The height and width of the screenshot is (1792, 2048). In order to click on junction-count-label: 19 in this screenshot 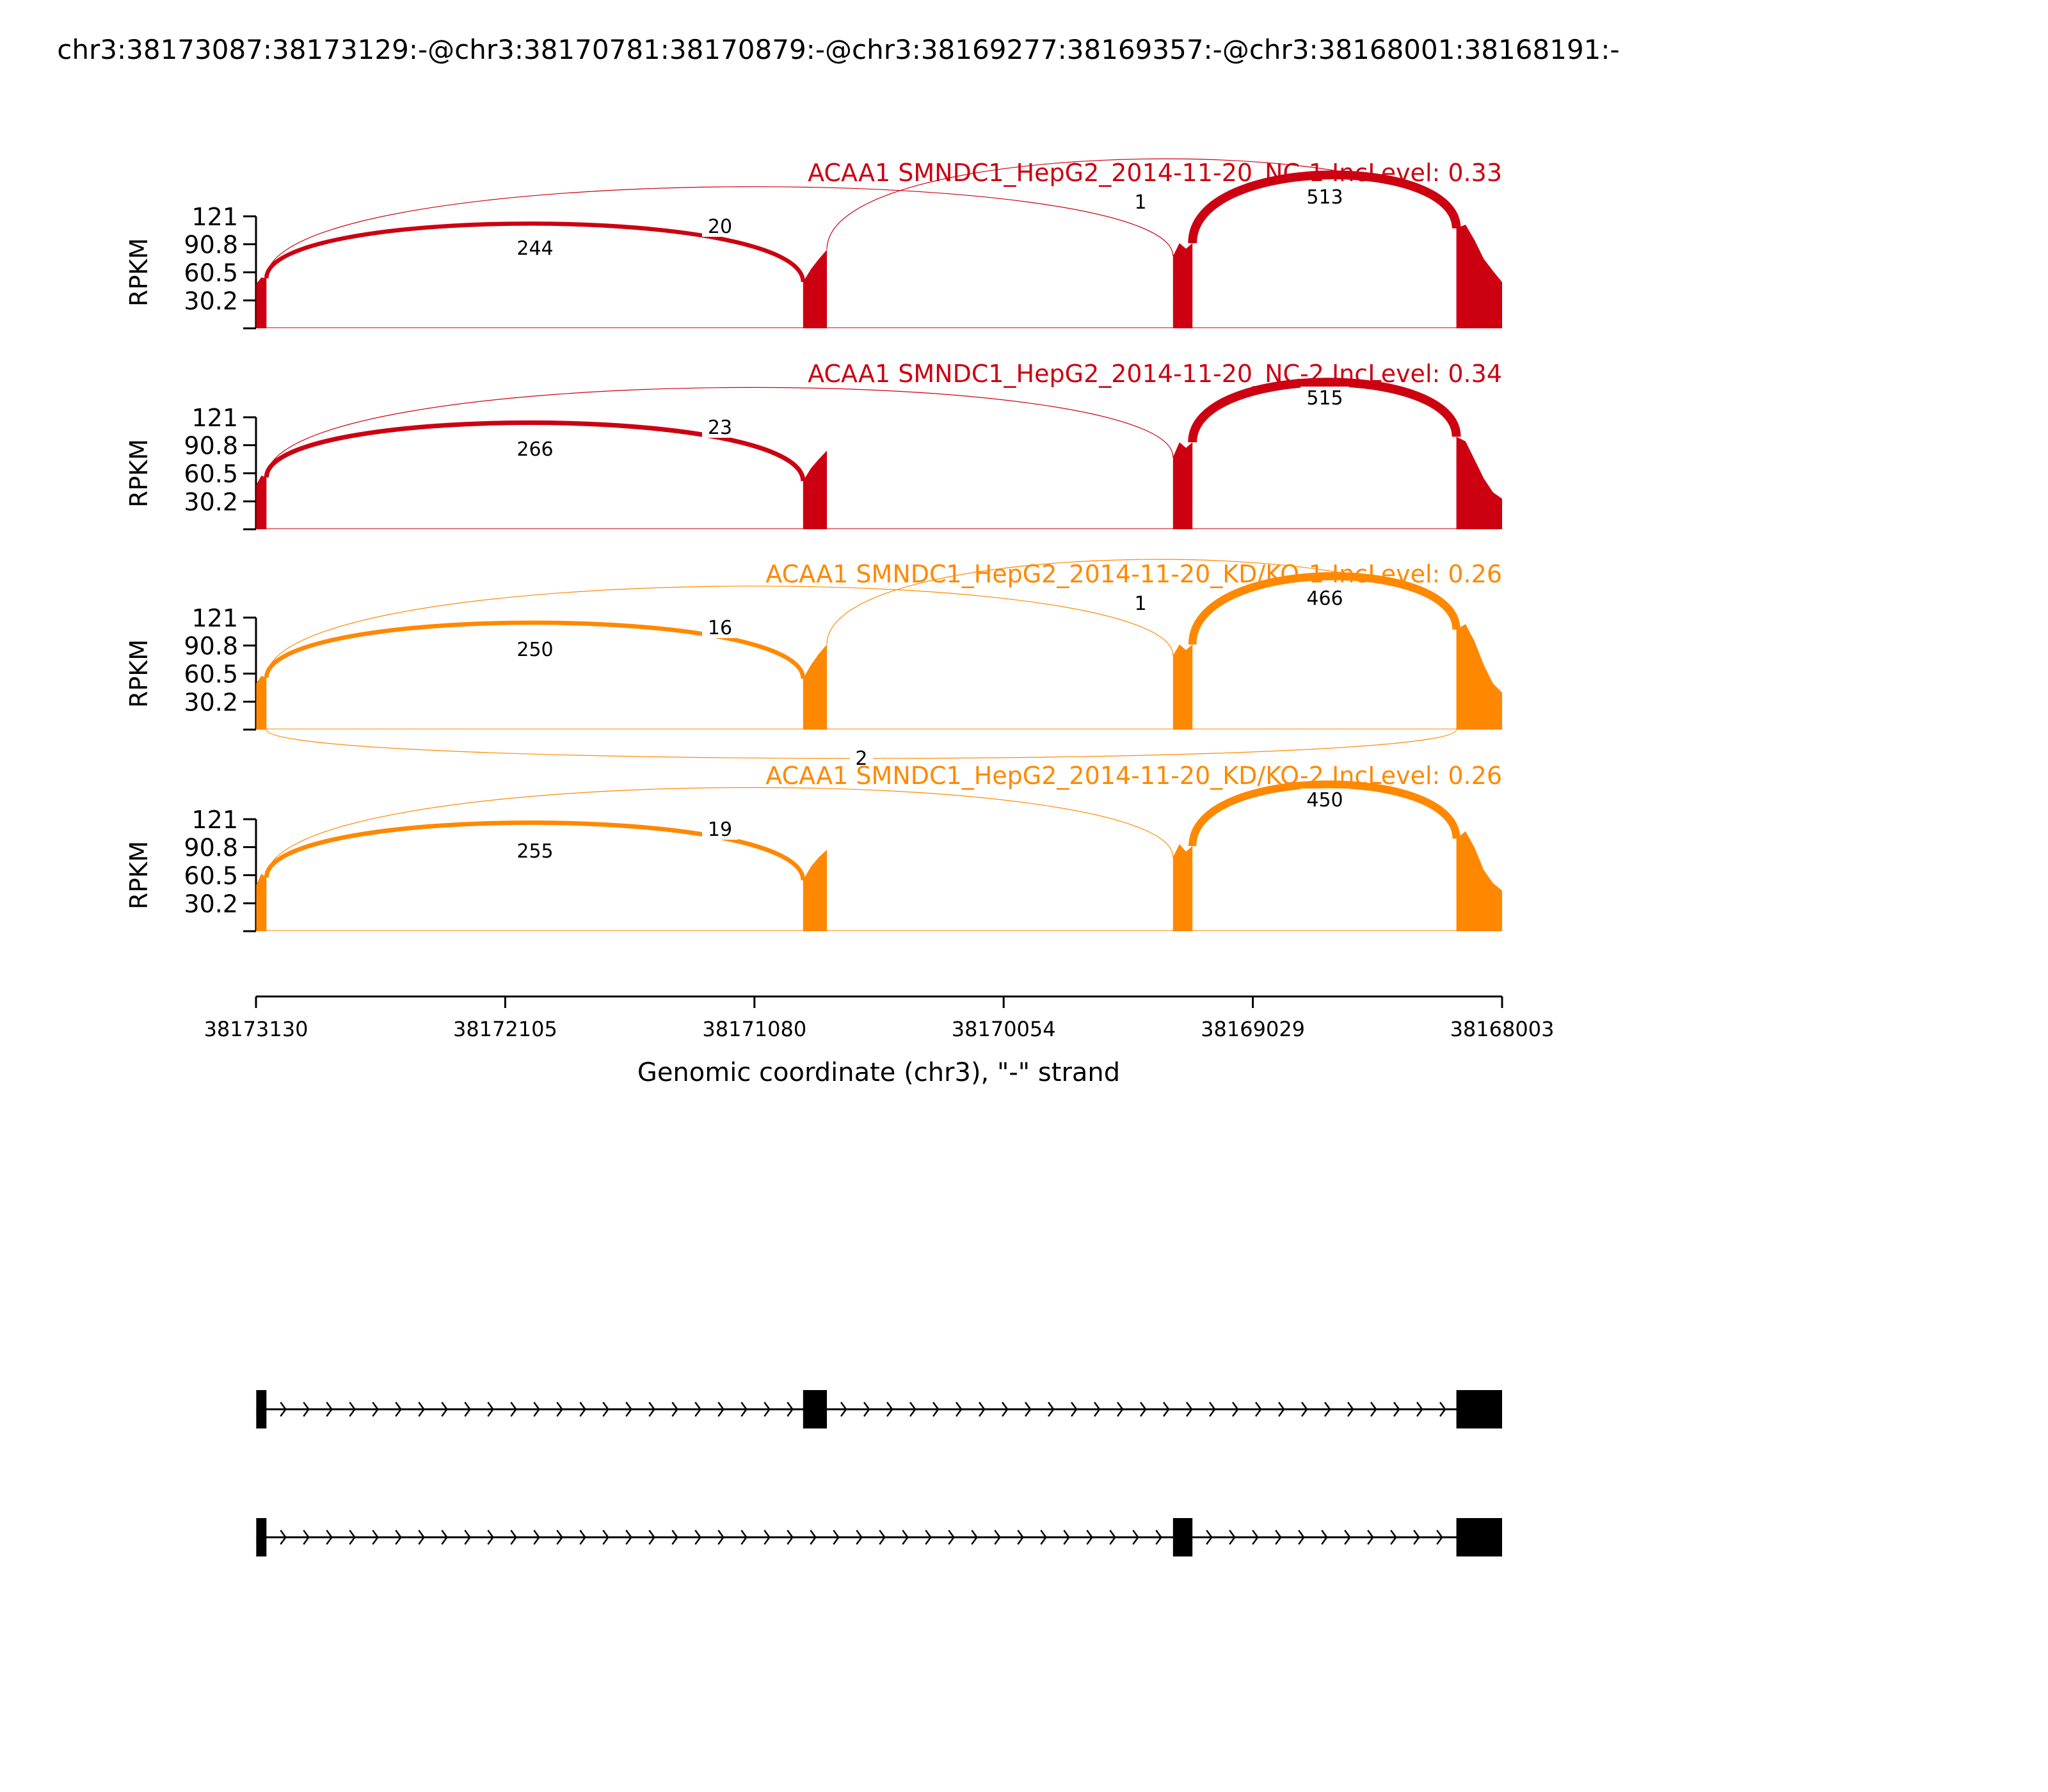, I will do `click(720, 830)`.